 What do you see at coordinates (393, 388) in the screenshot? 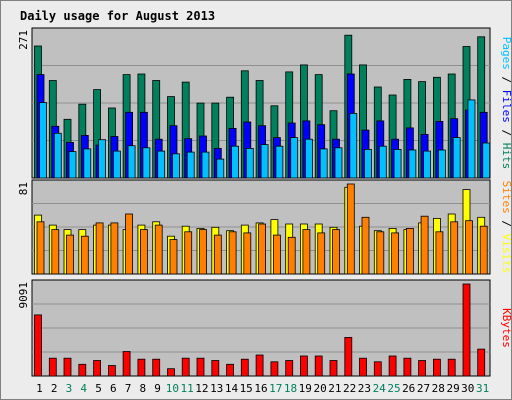
I see `x-day-label: 25` at bounding box center [393, 388].